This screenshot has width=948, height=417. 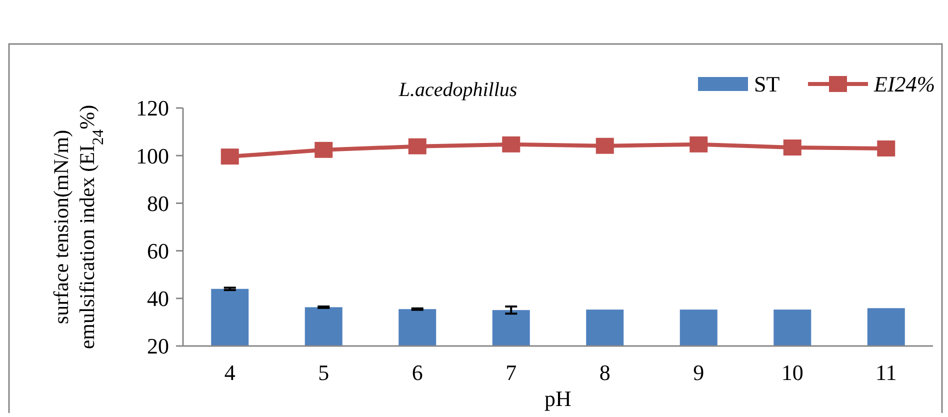 What do you see at coordinates (158, 346) in the screenshot?
I see `y-tick-label: 20` at bounding box center [158, 346].